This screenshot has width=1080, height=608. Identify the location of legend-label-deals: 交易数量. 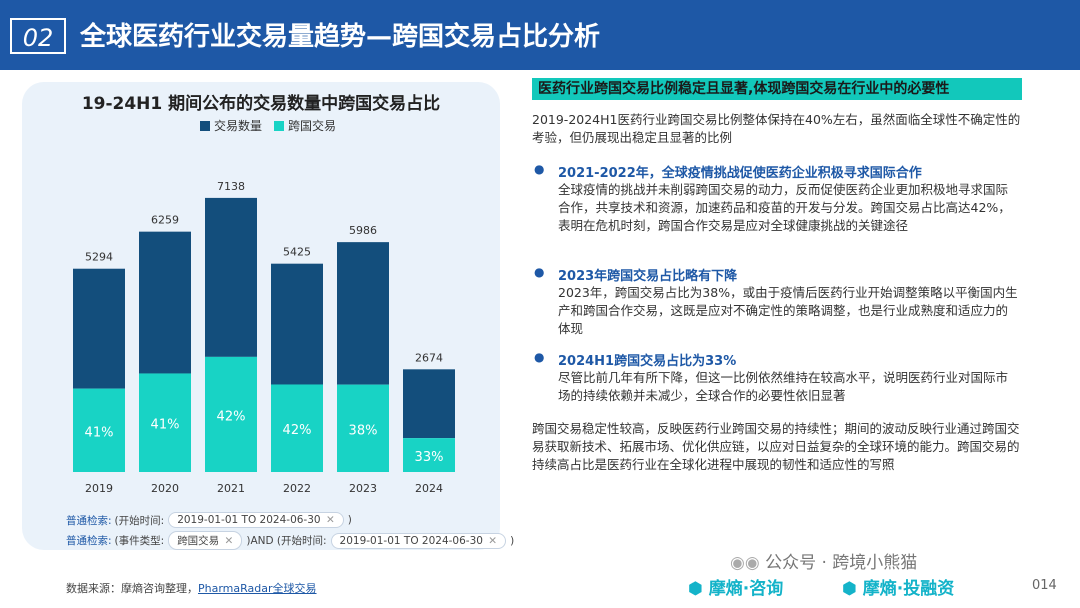
(238, 126).